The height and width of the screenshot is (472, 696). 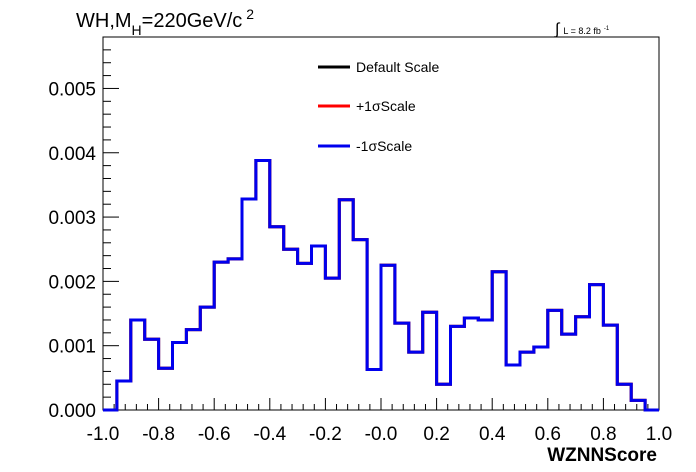 I want to click on legend: Default Scale +1σScale -1σScale, so click(x=378, y=106).